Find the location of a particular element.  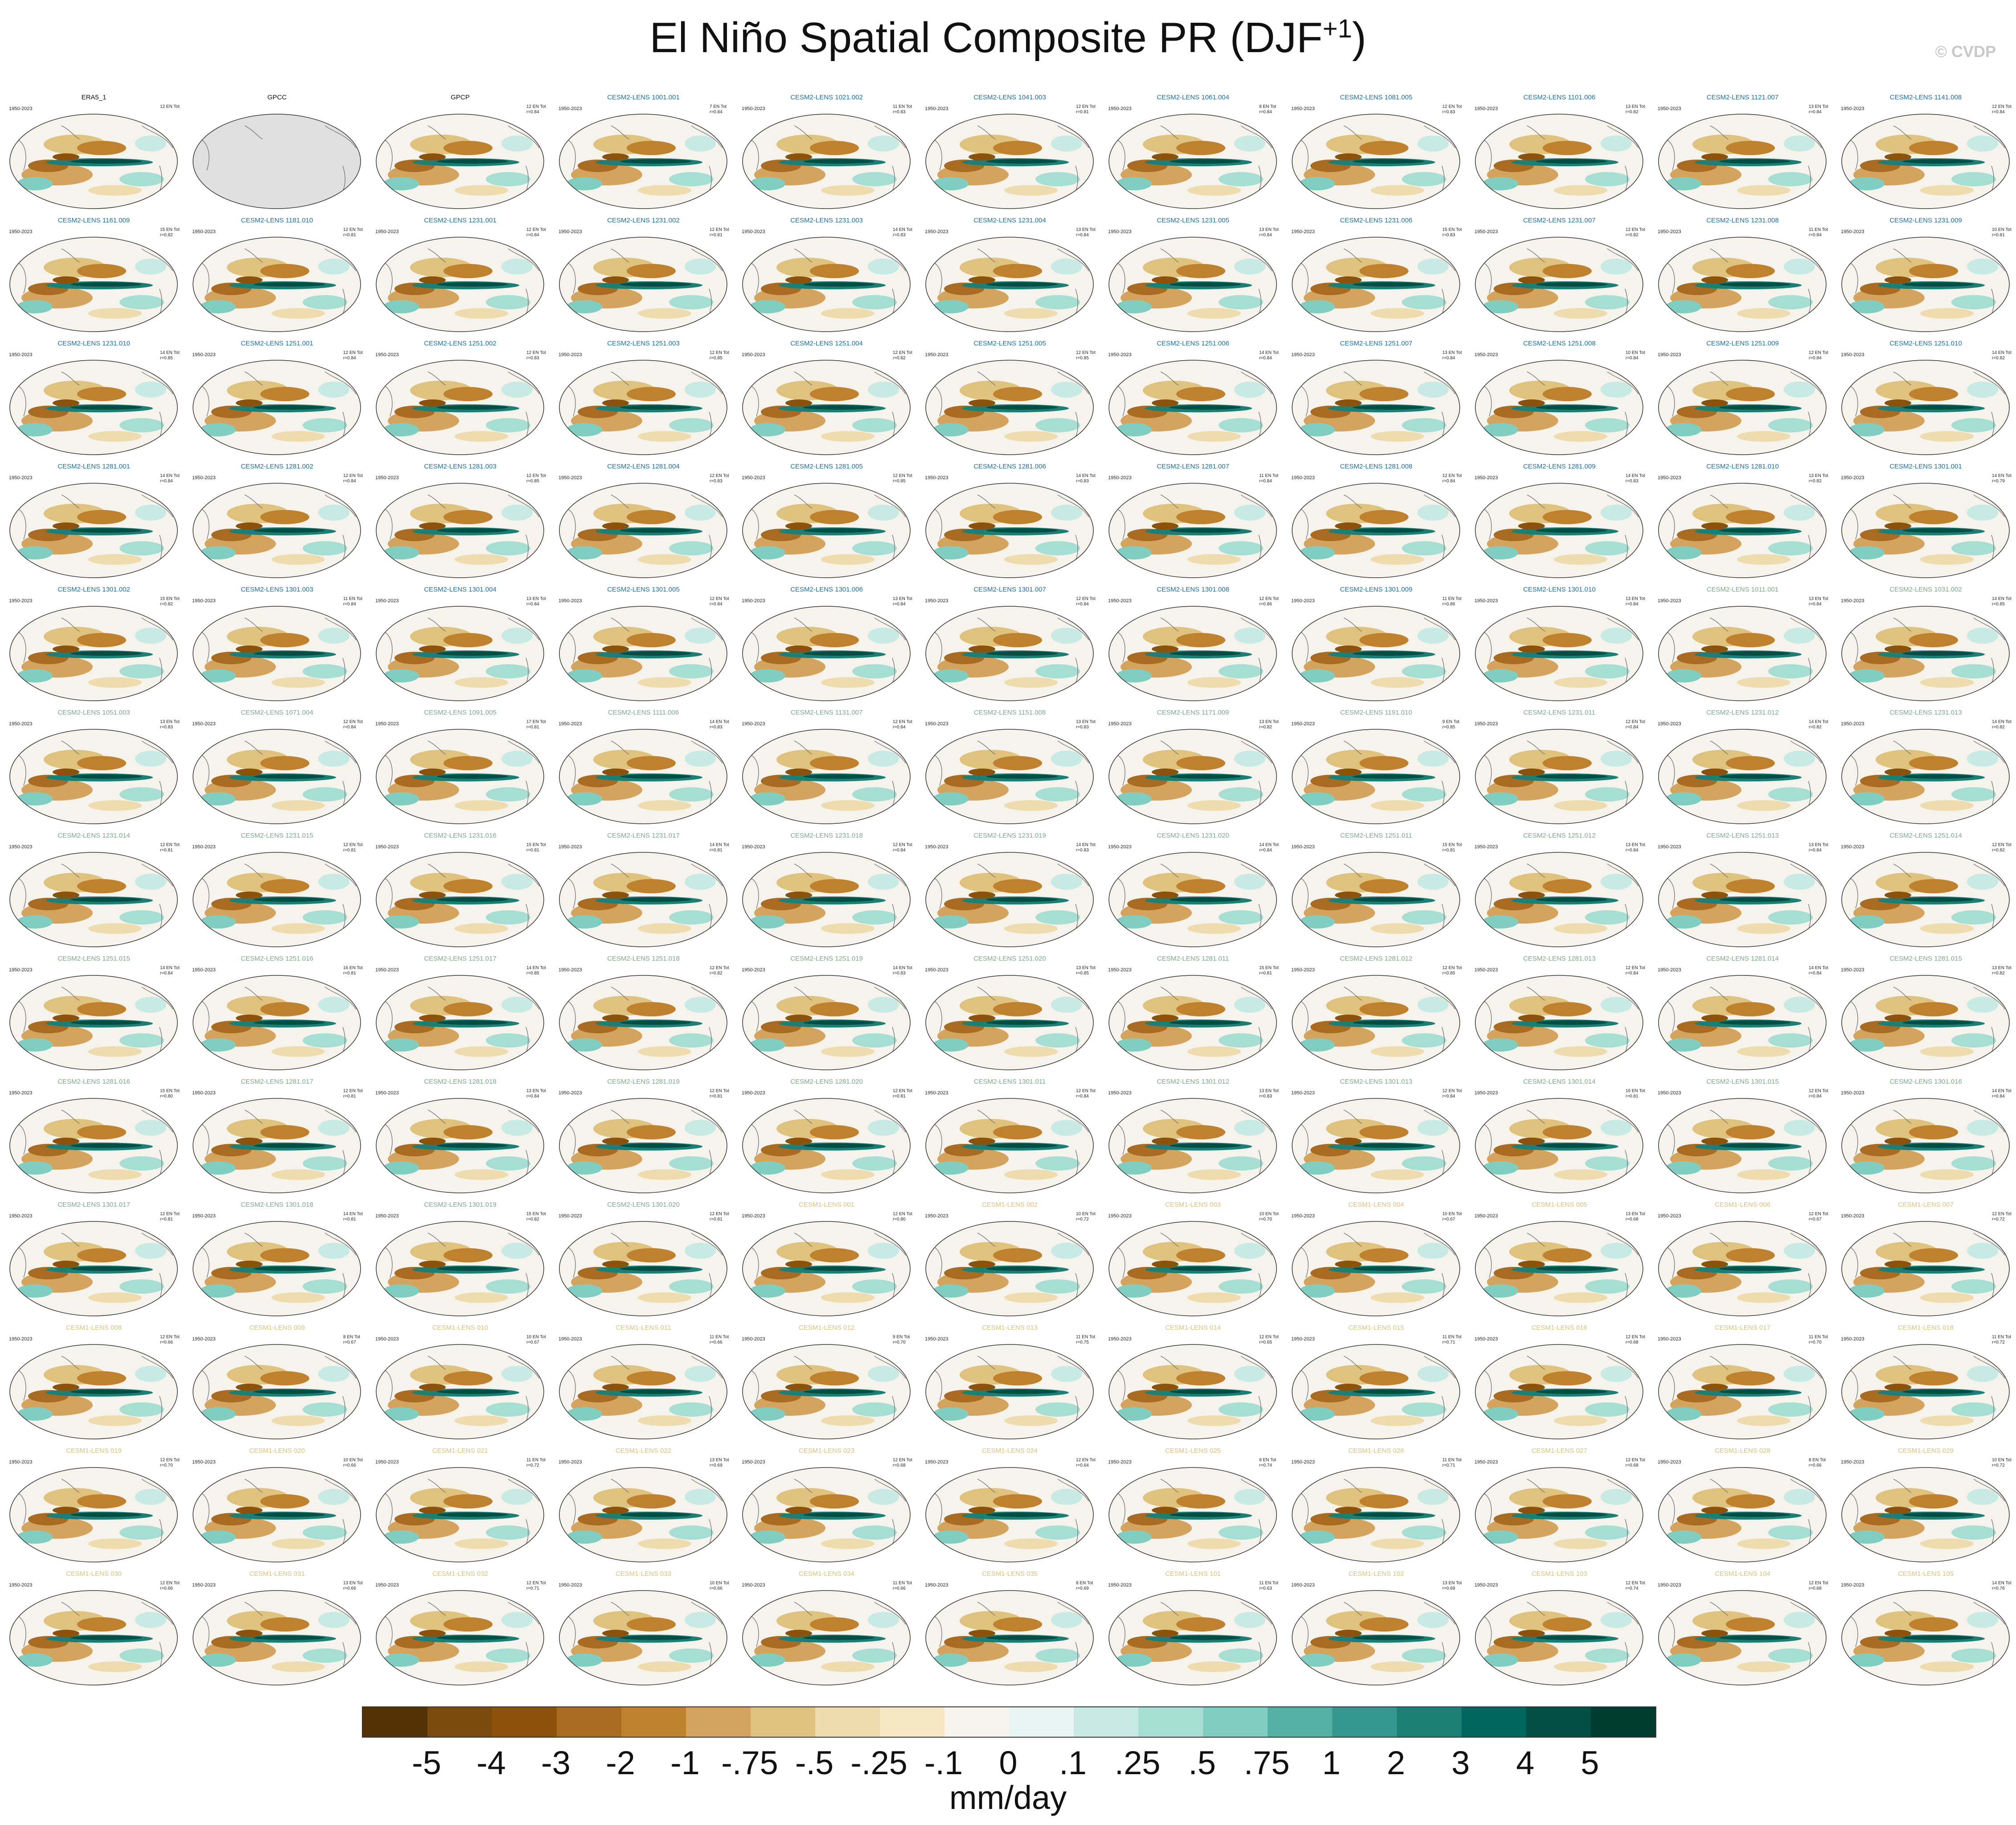

panel-title: CESM2-LENS 1171.009 is located at coordinates (1193, 712).